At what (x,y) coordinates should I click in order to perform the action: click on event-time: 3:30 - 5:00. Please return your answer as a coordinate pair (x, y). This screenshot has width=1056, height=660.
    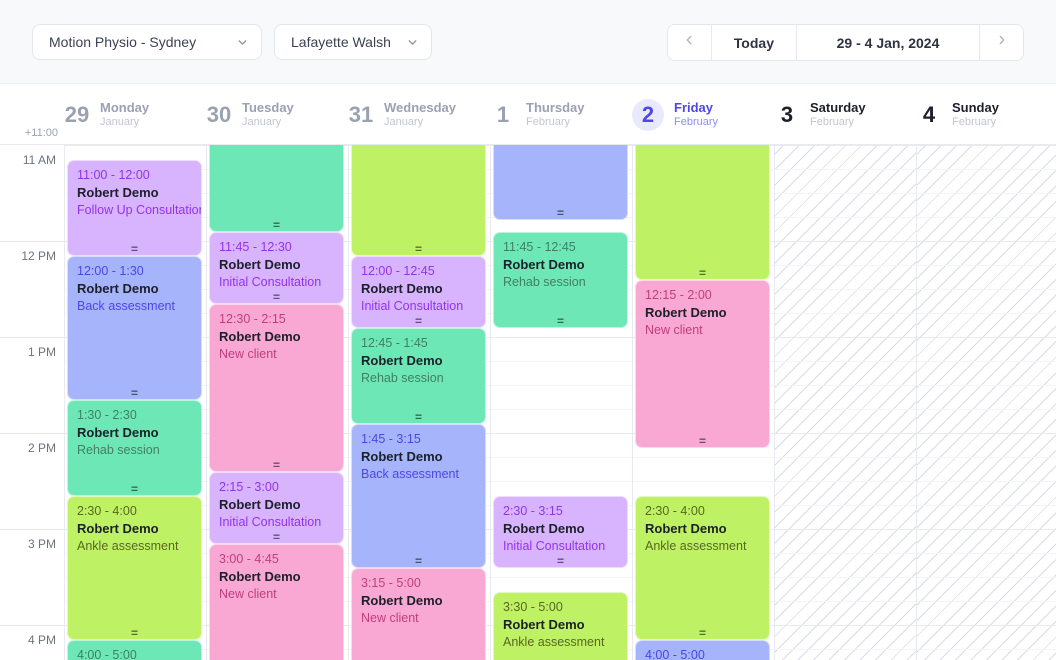
    Looking at the image, I should click on (533, 607).